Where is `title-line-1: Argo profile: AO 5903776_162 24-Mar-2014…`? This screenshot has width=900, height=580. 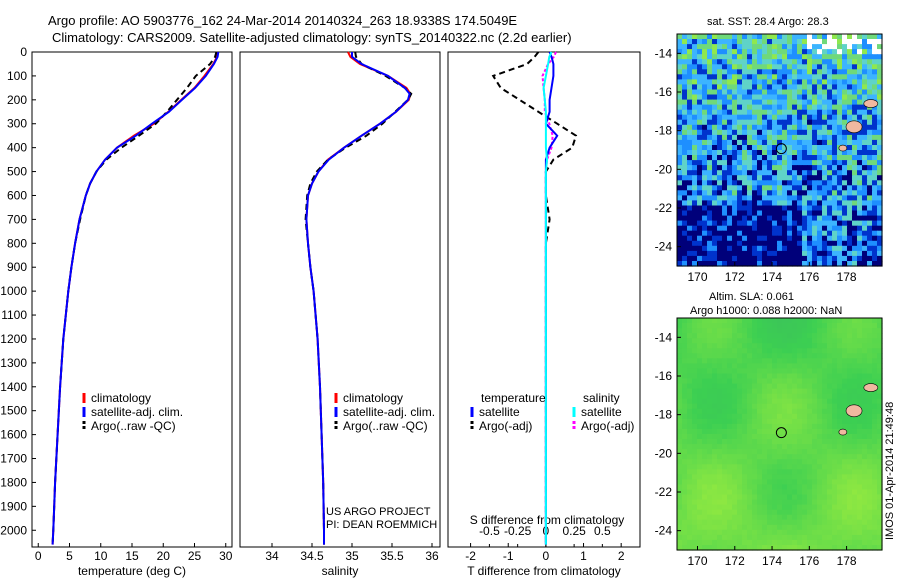 title-line-1: Argo profile: AO 5903776_162 24-Mar-2014… is located at coordinates (283, 20).